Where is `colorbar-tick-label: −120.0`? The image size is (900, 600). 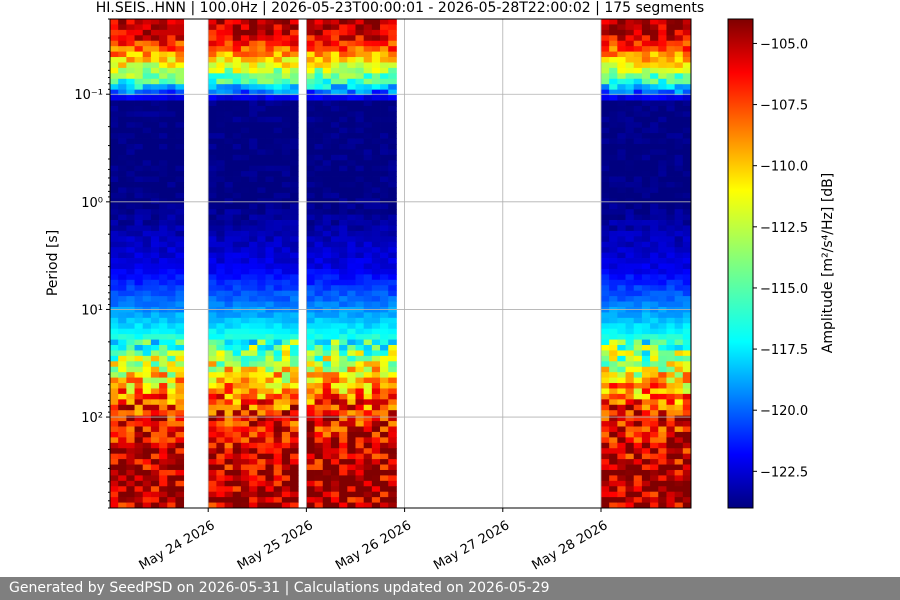 colorbar-tick-label: −120.0 is located at coordinates (784, 411).